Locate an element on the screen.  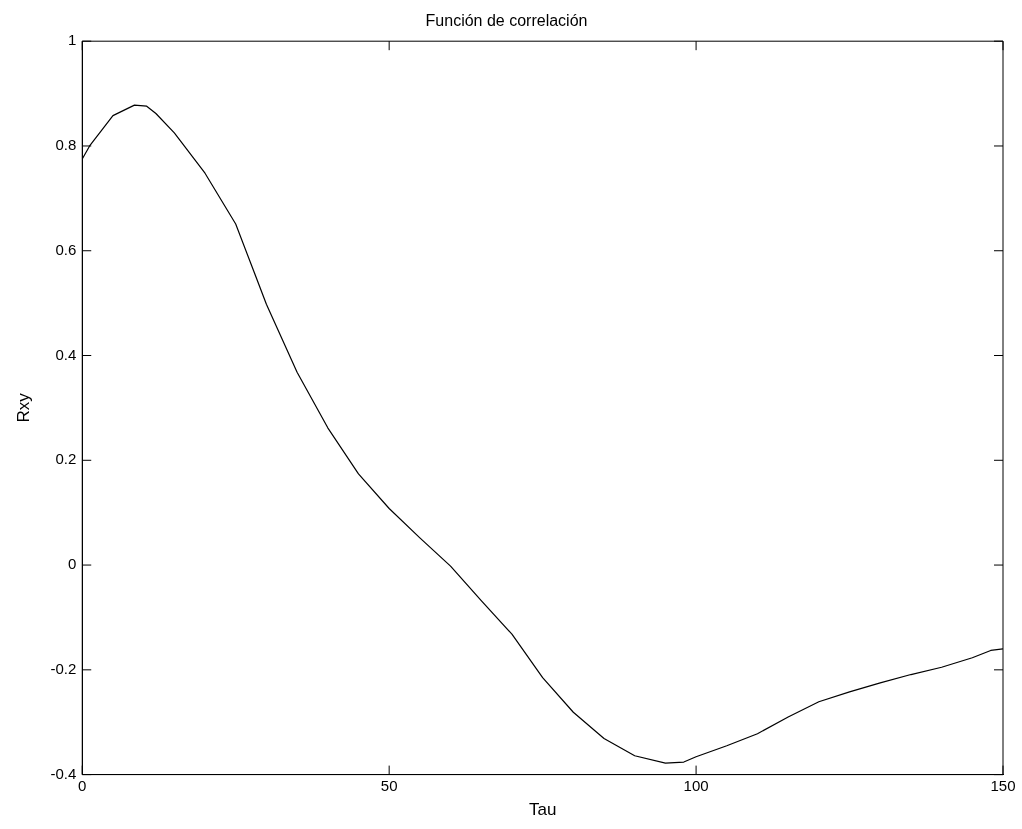
y-tick-label: -0.4 is located at coordinates (63, 773).